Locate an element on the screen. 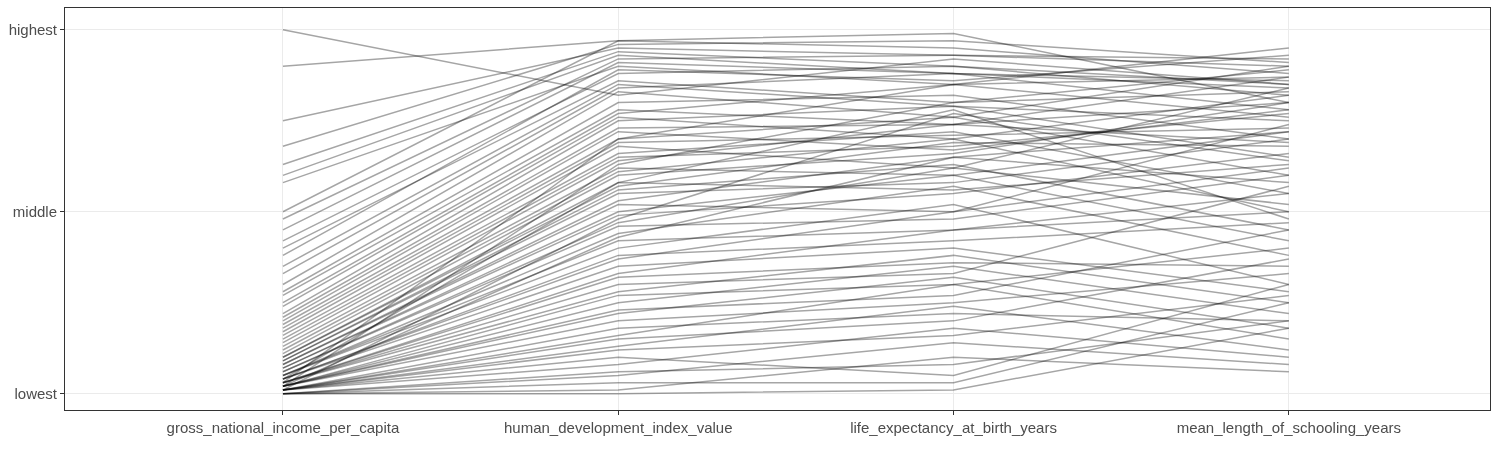 The image size is (1500, 450). text: middle is located at coordinates (34, 211).